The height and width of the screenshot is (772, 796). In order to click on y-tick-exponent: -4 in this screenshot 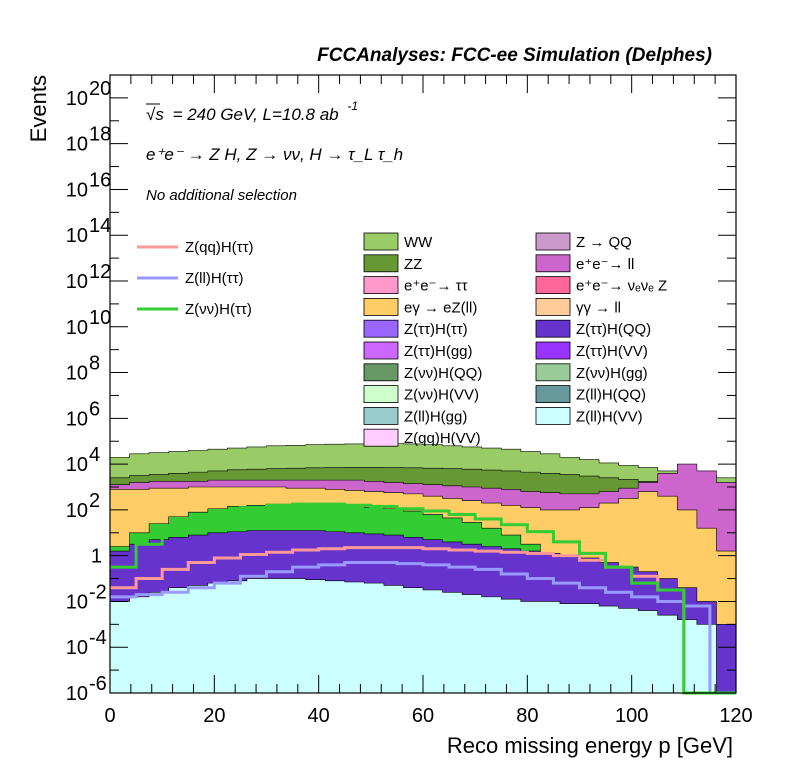, I will do `click(98, 638)`.